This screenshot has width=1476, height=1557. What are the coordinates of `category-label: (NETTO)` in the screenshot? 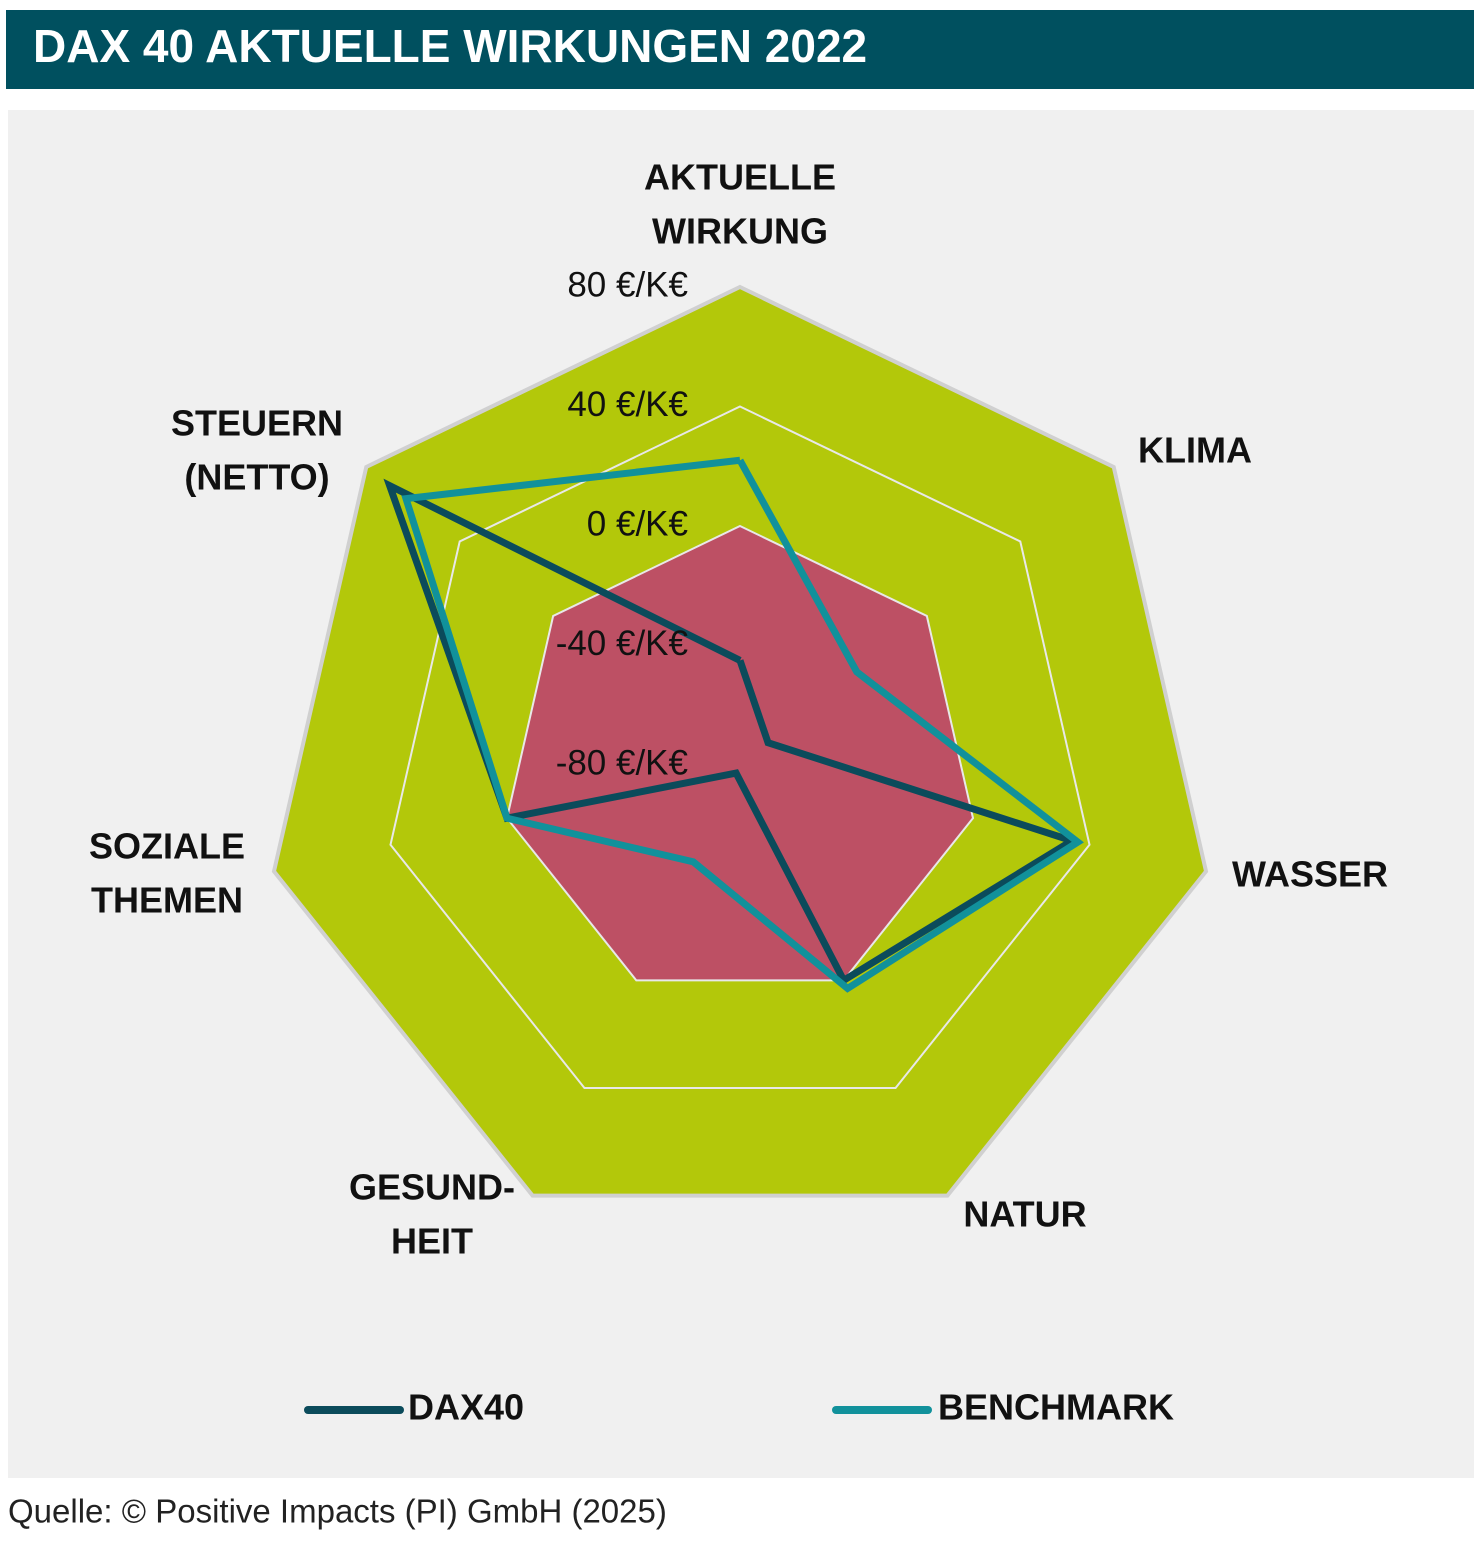 It's located at (256, 477).